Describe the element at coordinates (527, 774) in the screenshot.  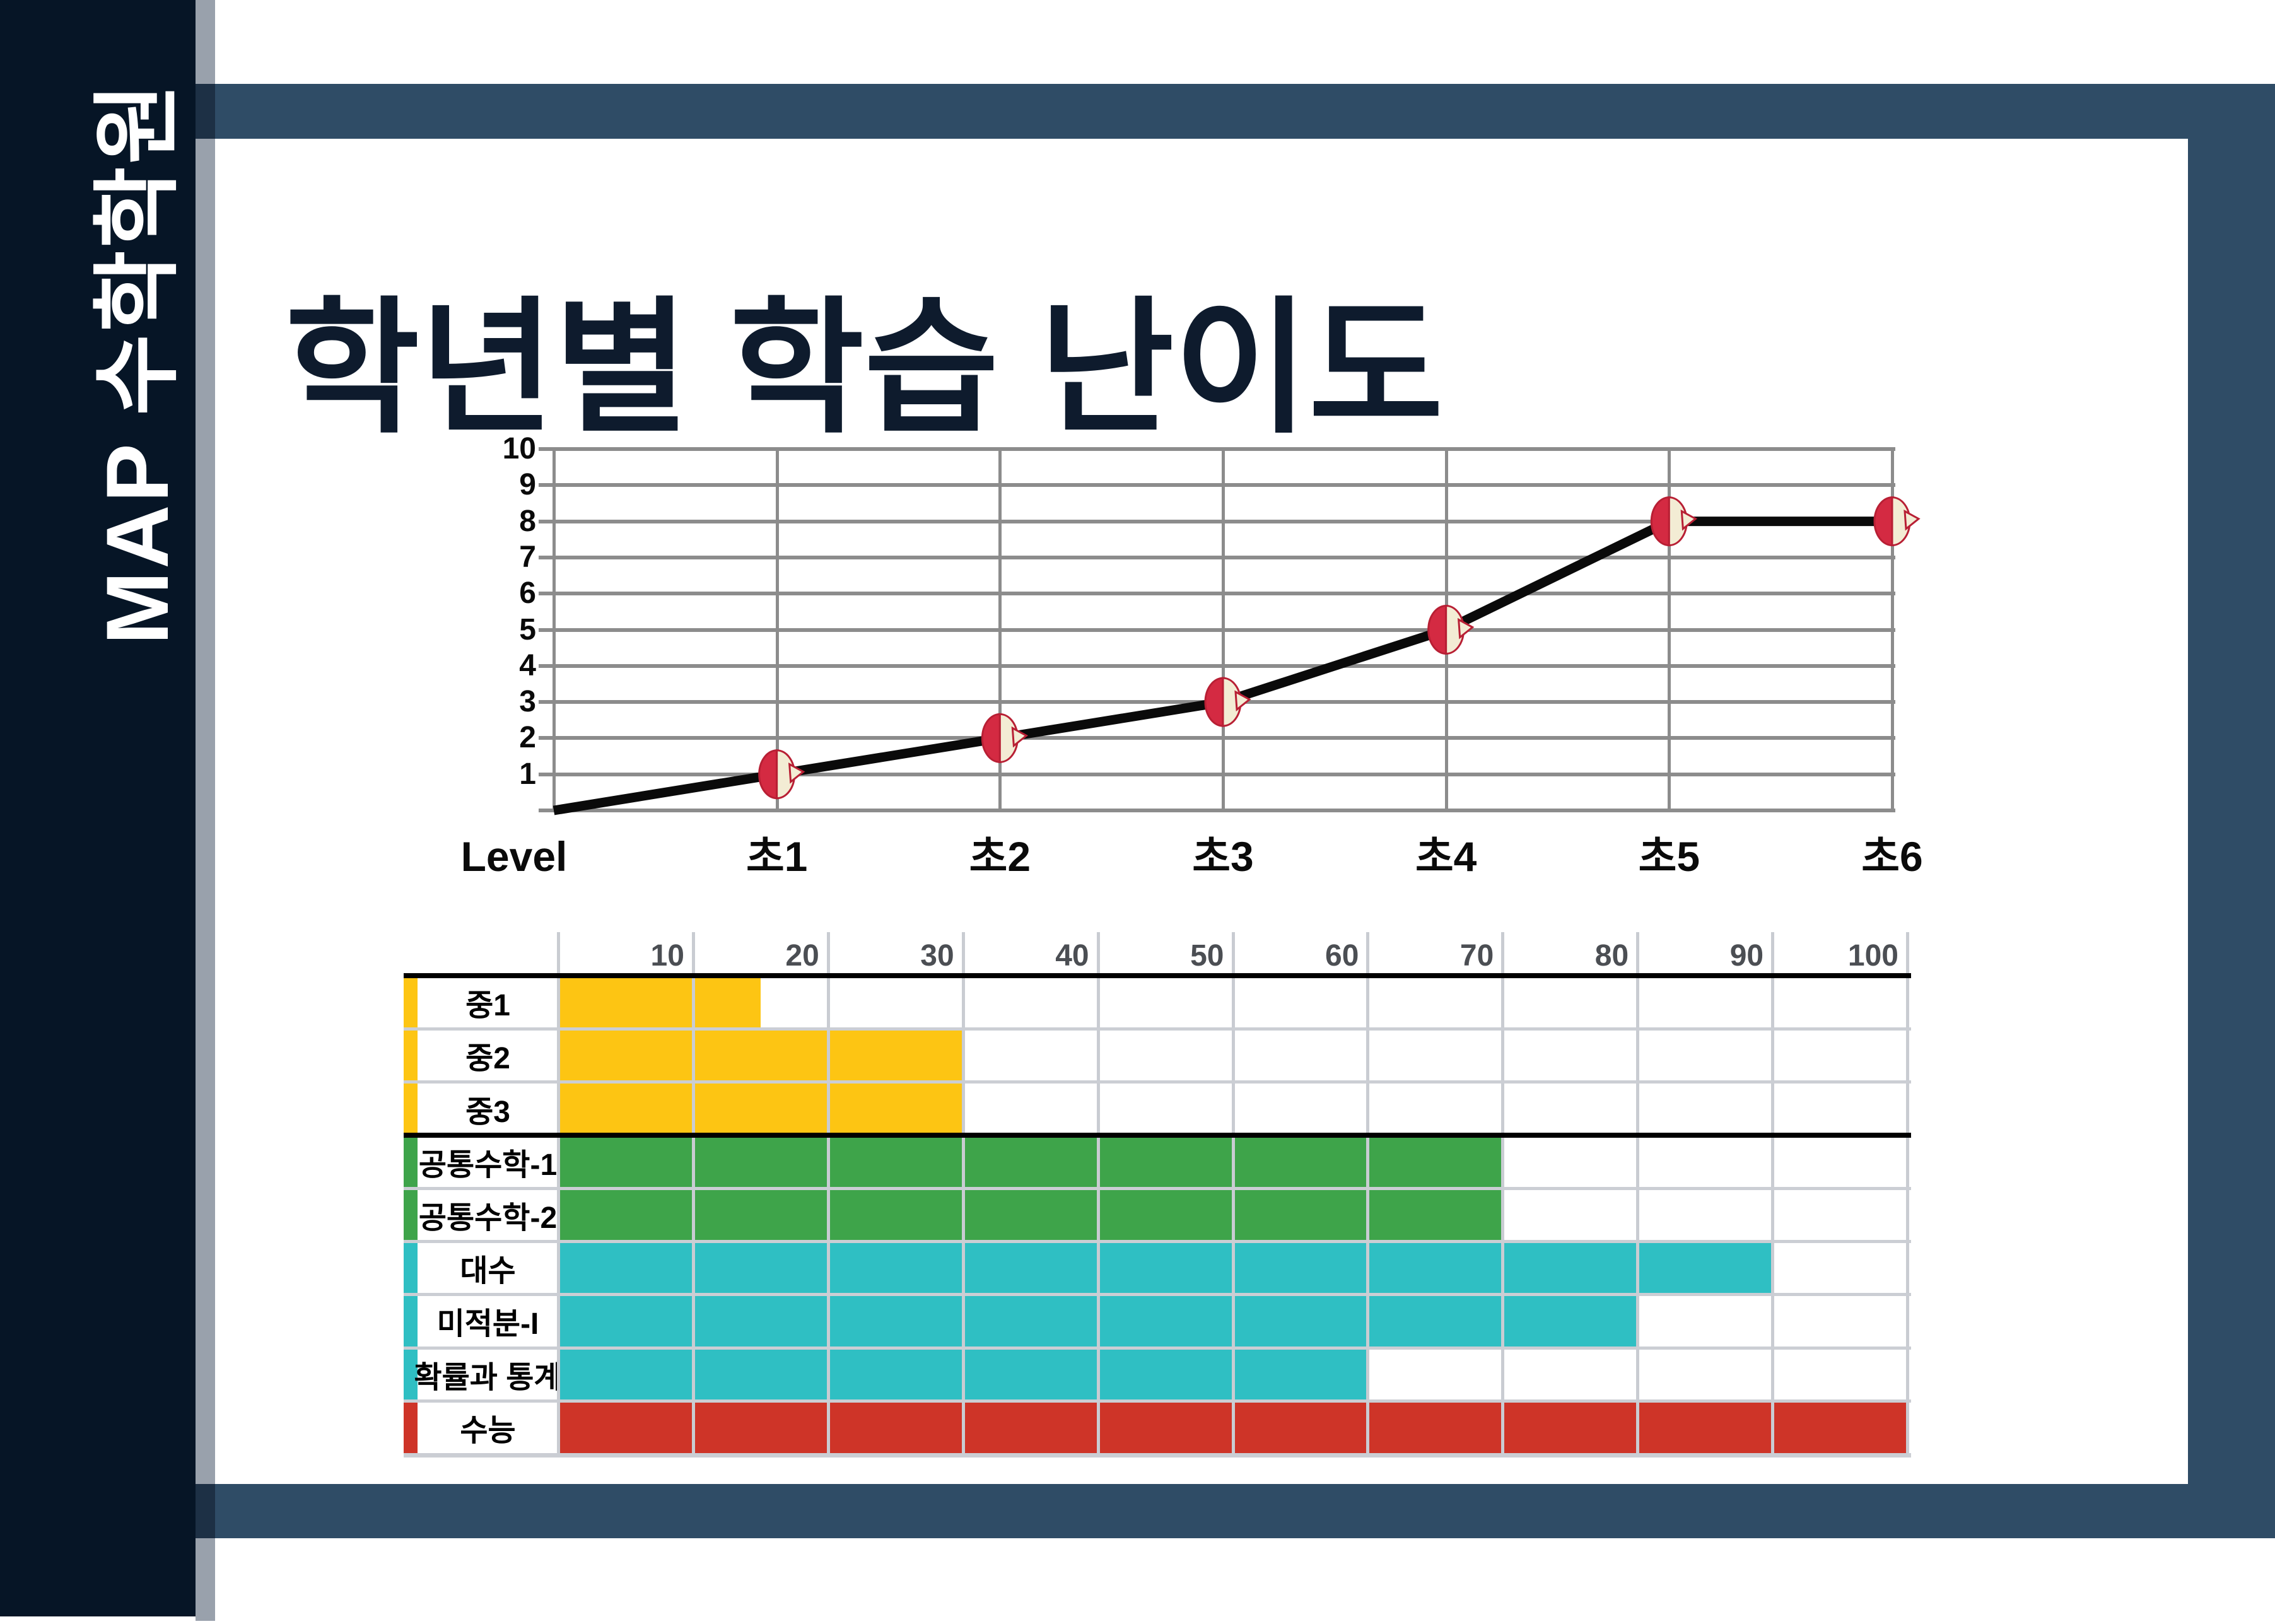
I see `line-chart-ytick-label: 1` at that location.